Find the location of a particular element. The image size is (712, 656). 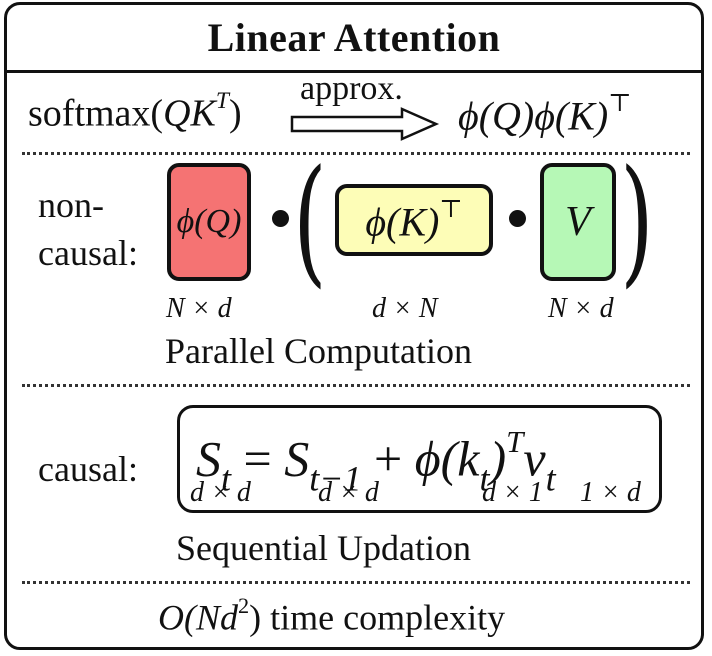

state-update-box is located at coordinates (419, 459).